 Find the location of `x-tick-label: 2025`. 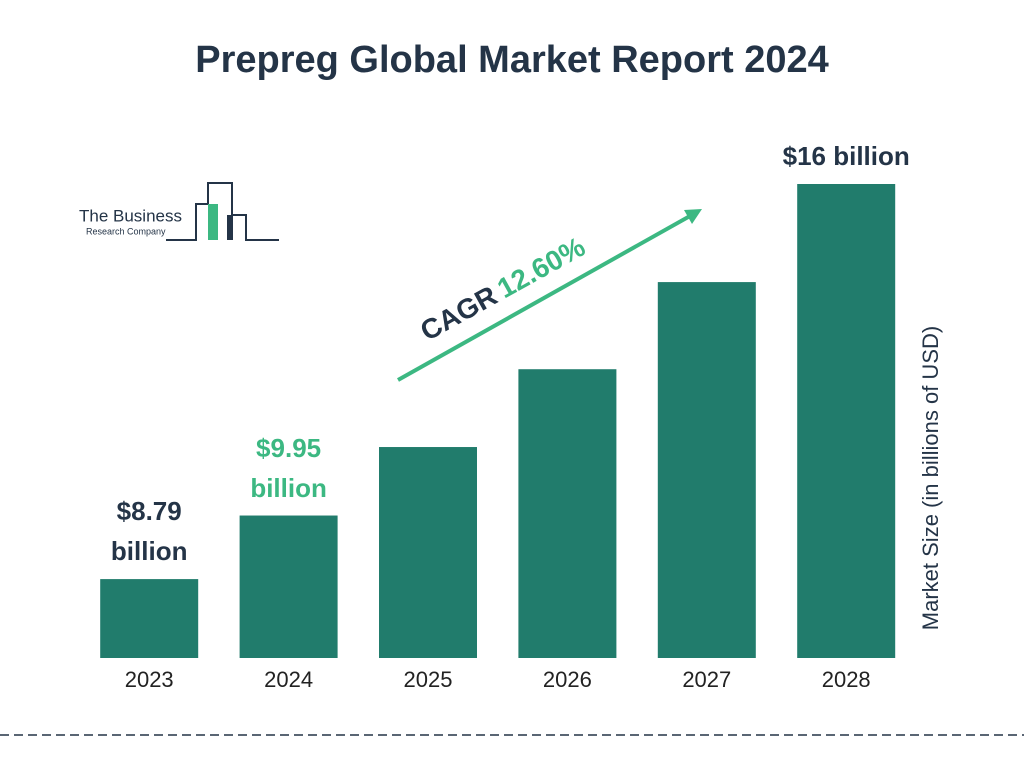

x-tick-label: 2025 is located at coordinates (428, 679).